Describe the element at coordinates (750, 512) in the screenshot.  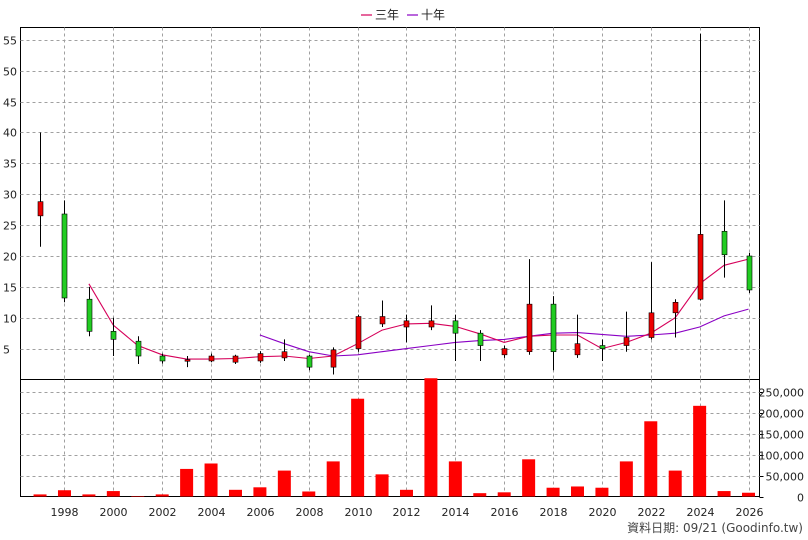
I see `x-tick-label: 2026` at that location.